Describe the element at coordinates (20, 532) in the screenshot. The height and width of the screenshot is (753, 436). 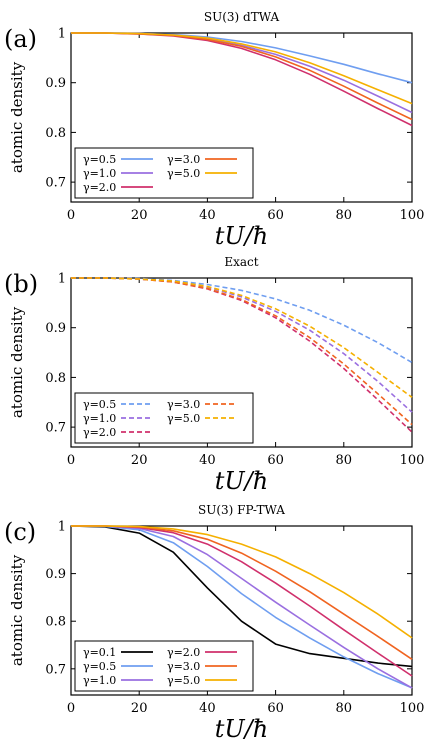
I see `panel-label: (c)` at that location.